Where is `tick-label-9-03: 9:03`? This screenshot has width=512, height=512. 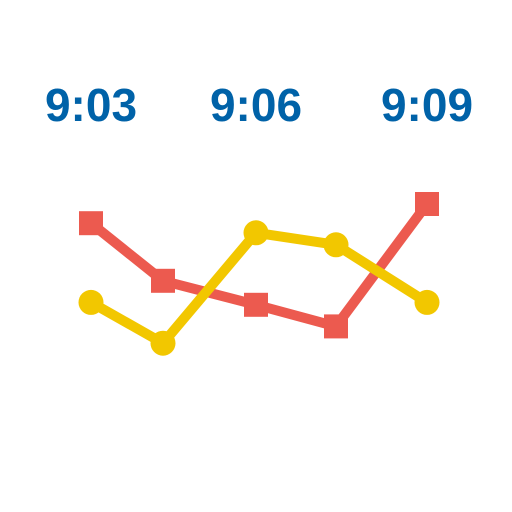 tick-label-9-03: 9:03 is located at coordinates (91, 105).